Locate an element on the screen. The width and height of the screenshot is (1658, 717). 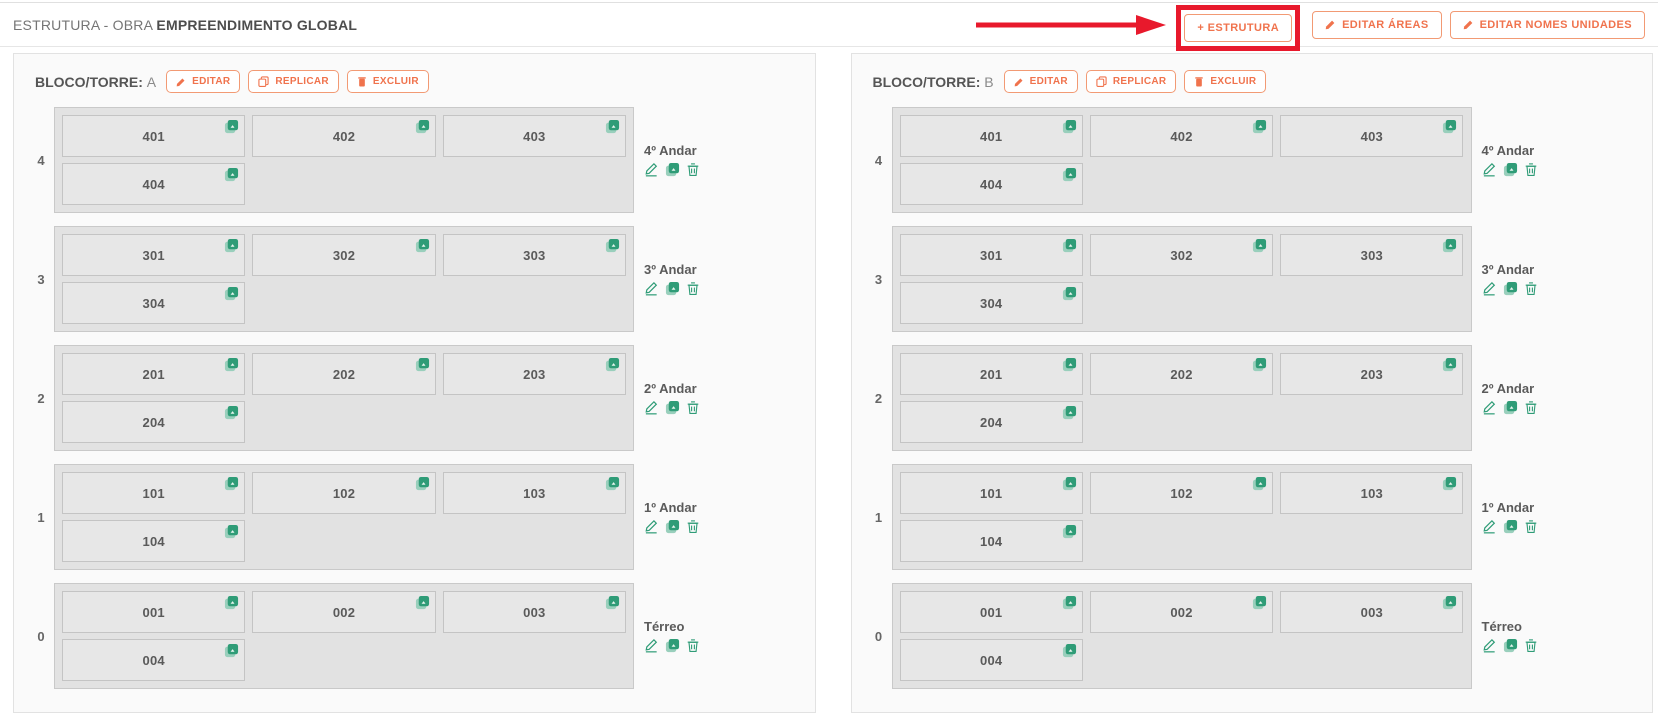
unit-cell: 304 is located at coordinates (154, 303).